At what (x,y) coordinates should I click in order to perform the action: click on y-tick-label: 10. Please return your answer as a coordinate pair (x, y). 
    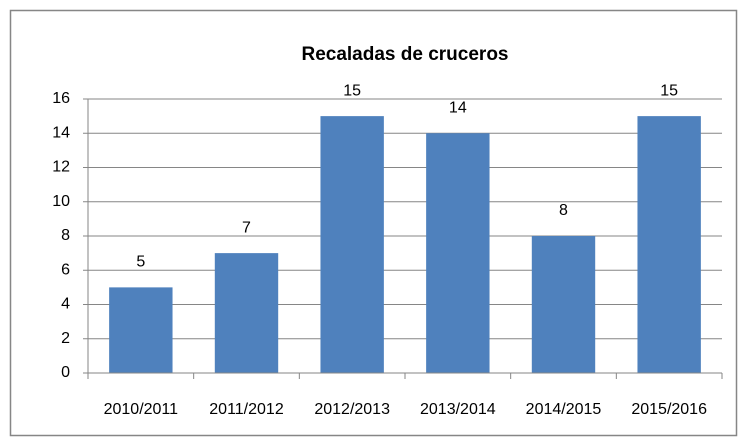
    Looking at the image, I should click on (61, 201).